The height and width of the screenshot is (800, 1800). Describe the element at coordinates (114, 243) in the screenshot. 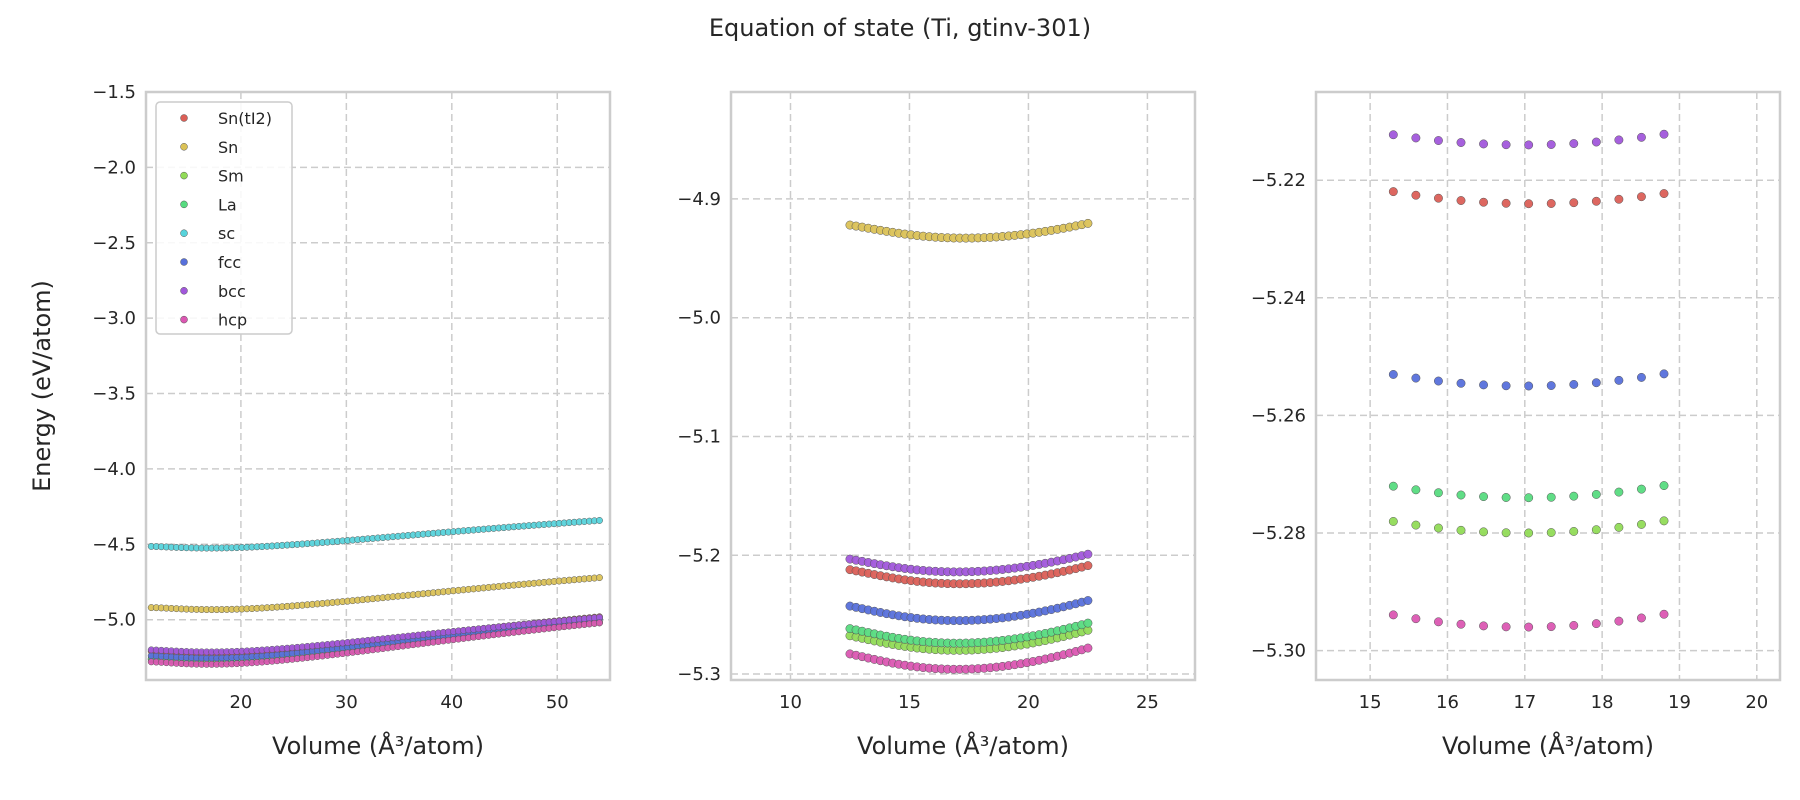

I see `y-tick-label: −2.5` at that location.